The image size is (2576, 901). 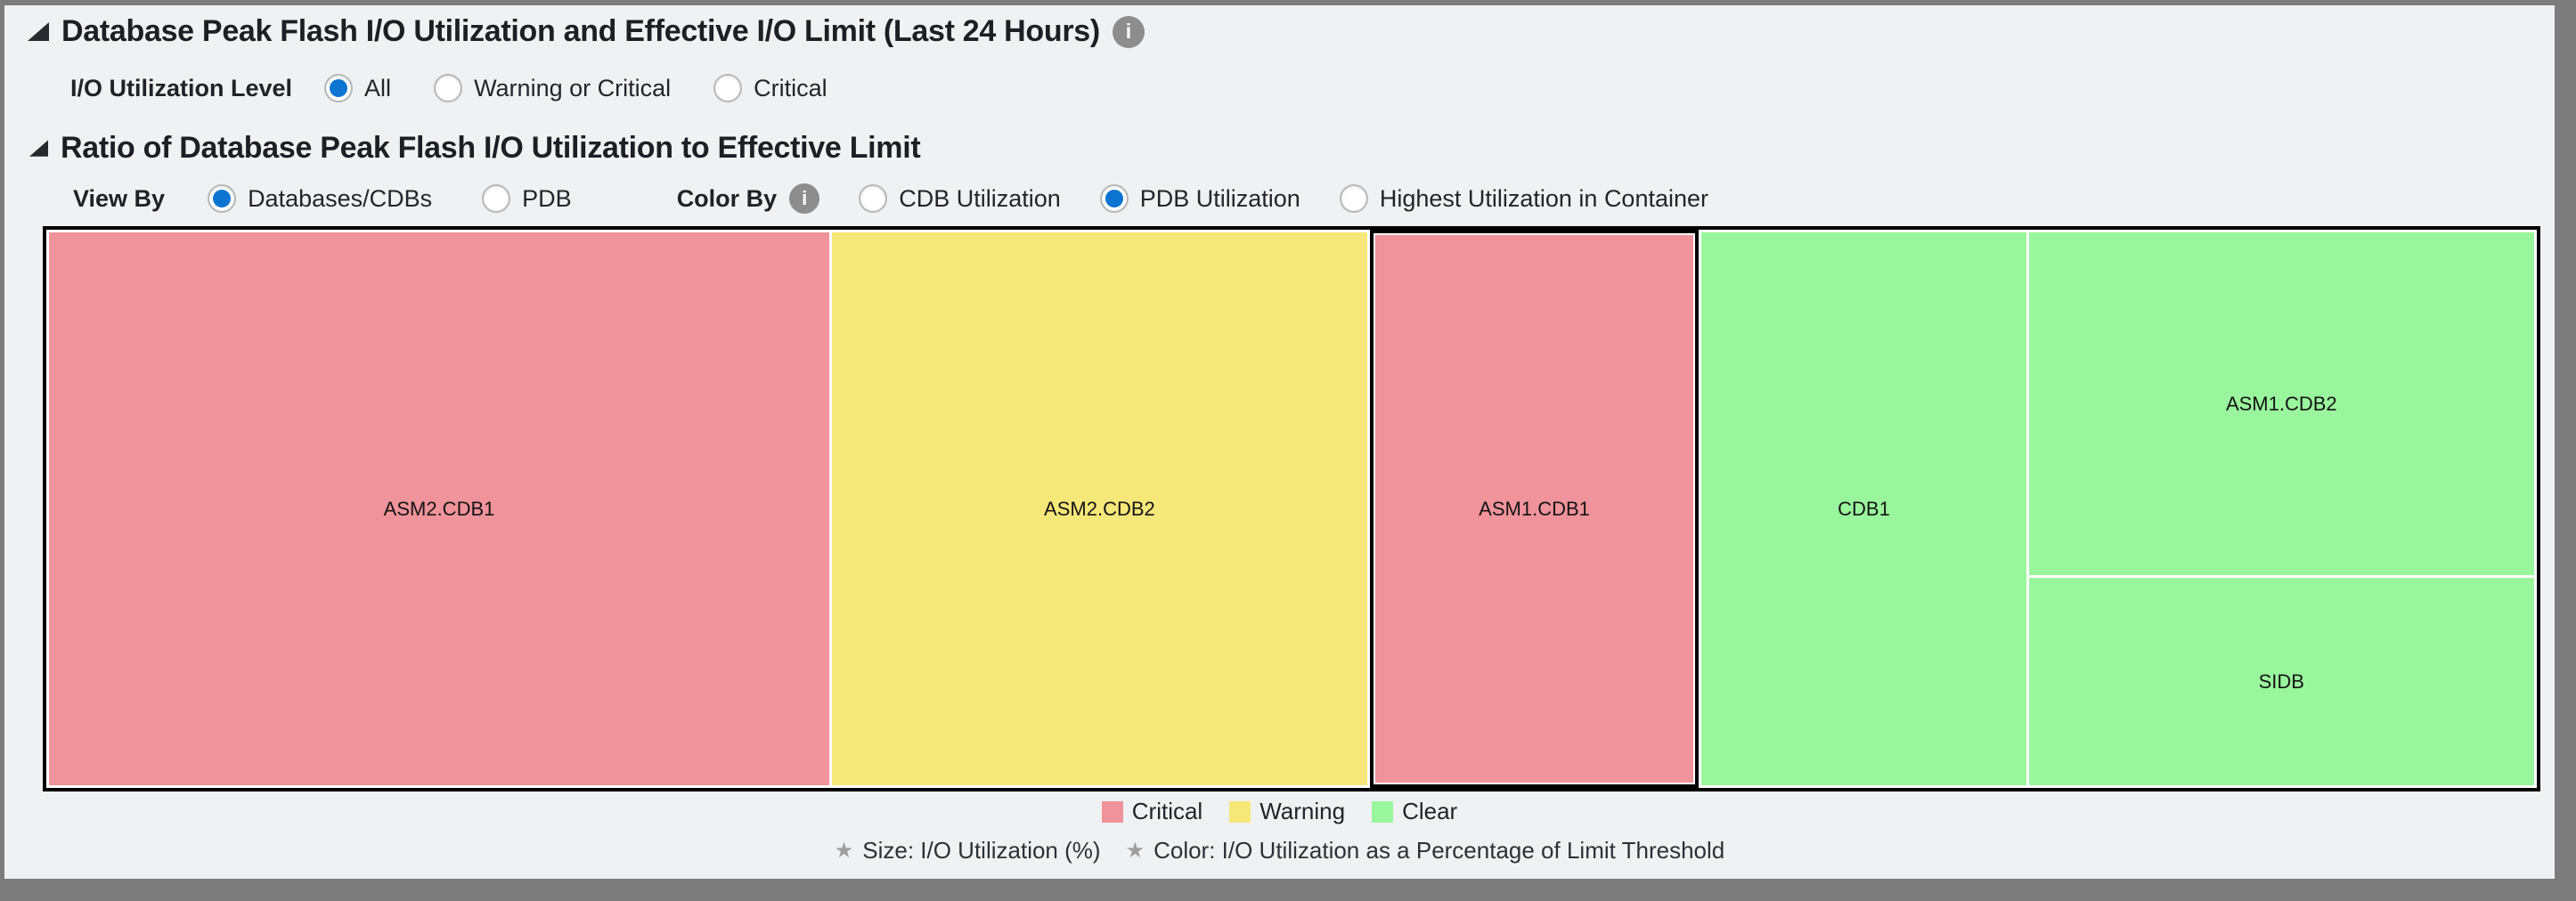 I want to click on radio-label: Highest Utilization in Container, so click(x=1544, y=198).